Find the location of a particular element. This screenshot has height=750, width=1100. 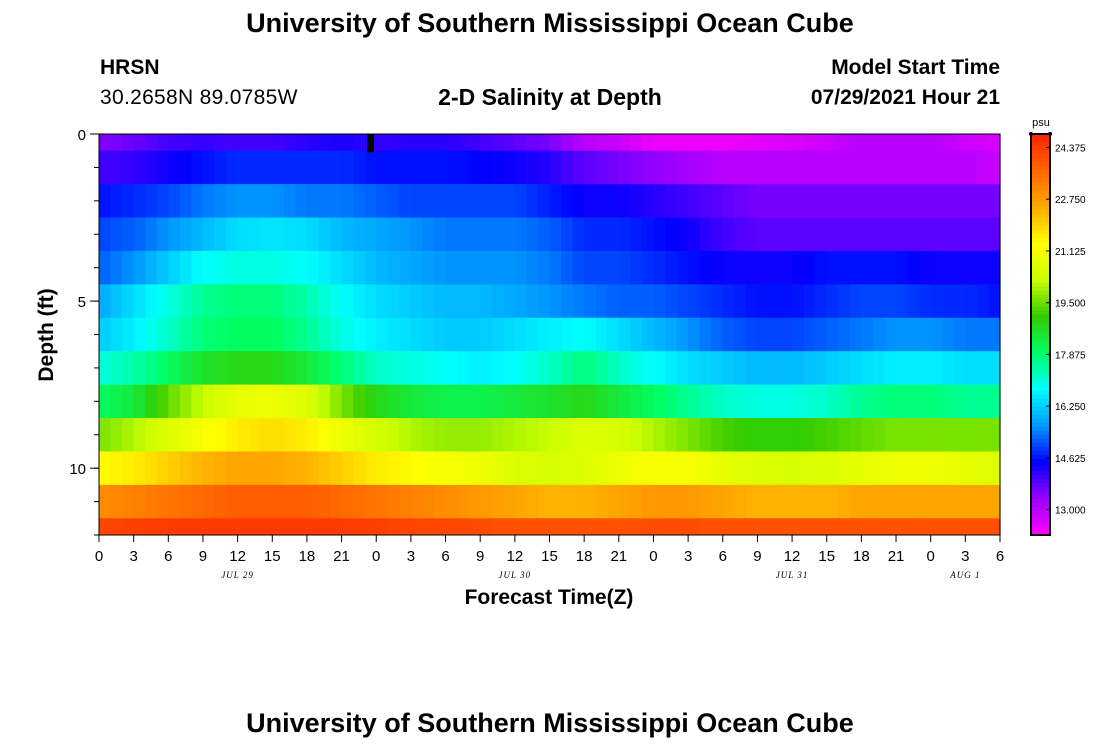

x-date-label: AUG 1 is located at coordinates (964, 575).